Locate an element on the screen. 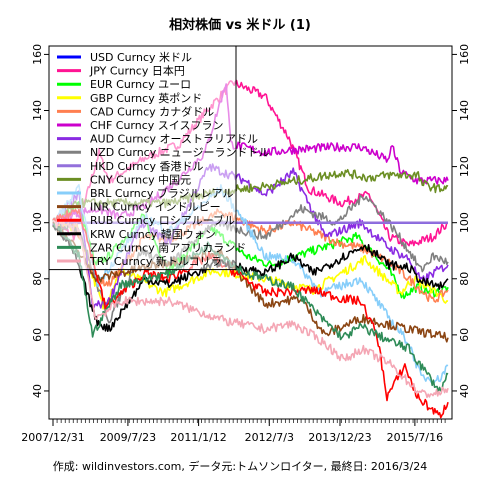 The image size is (480, 480). y-tick-label-right-4: 120 is located at coordinates (464, 166).